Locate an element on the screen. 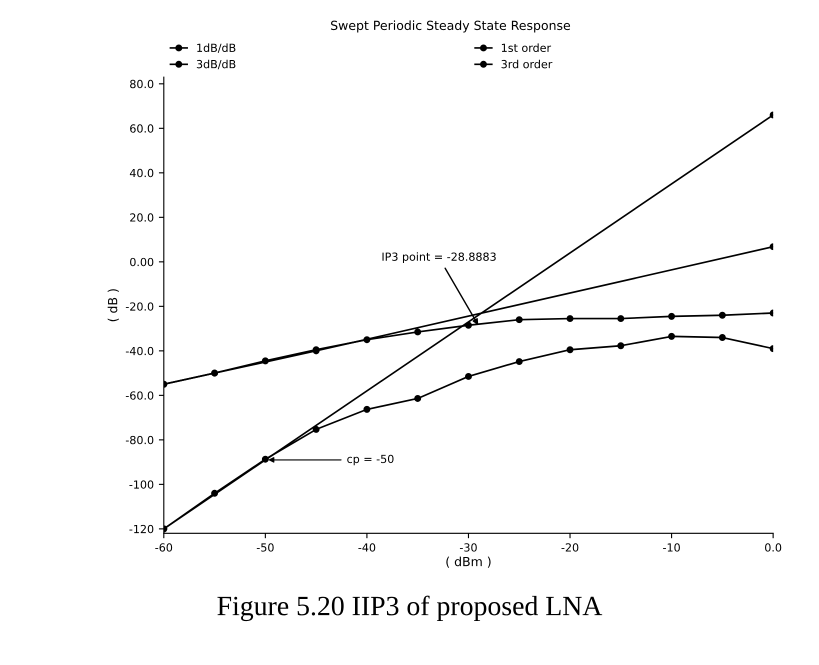 This screenshot has height=665, width=819. y-tick-label: 80.0 is located at coordinates (142, 84).